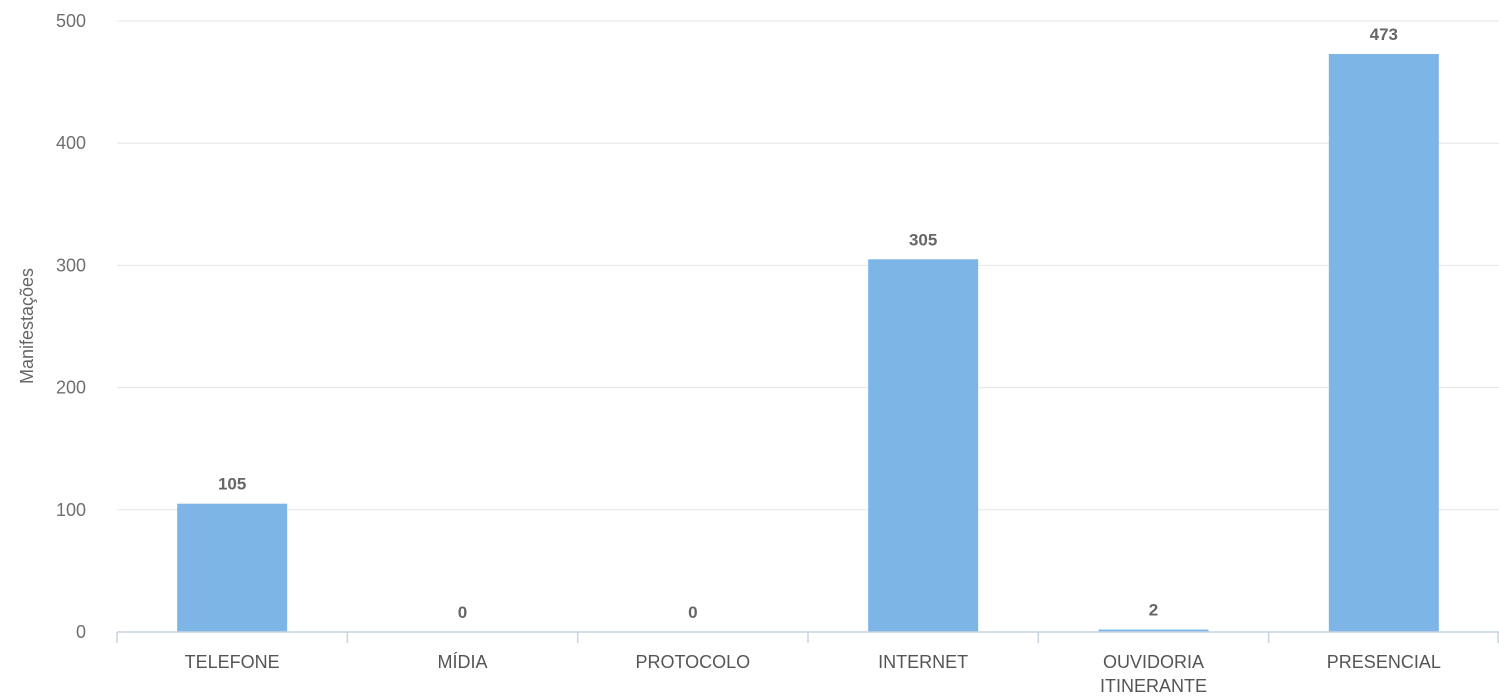 This screenshot has height=699, width=1499. I want to click on x-tick-label: PRESENCIAL, so click(1384, 662).